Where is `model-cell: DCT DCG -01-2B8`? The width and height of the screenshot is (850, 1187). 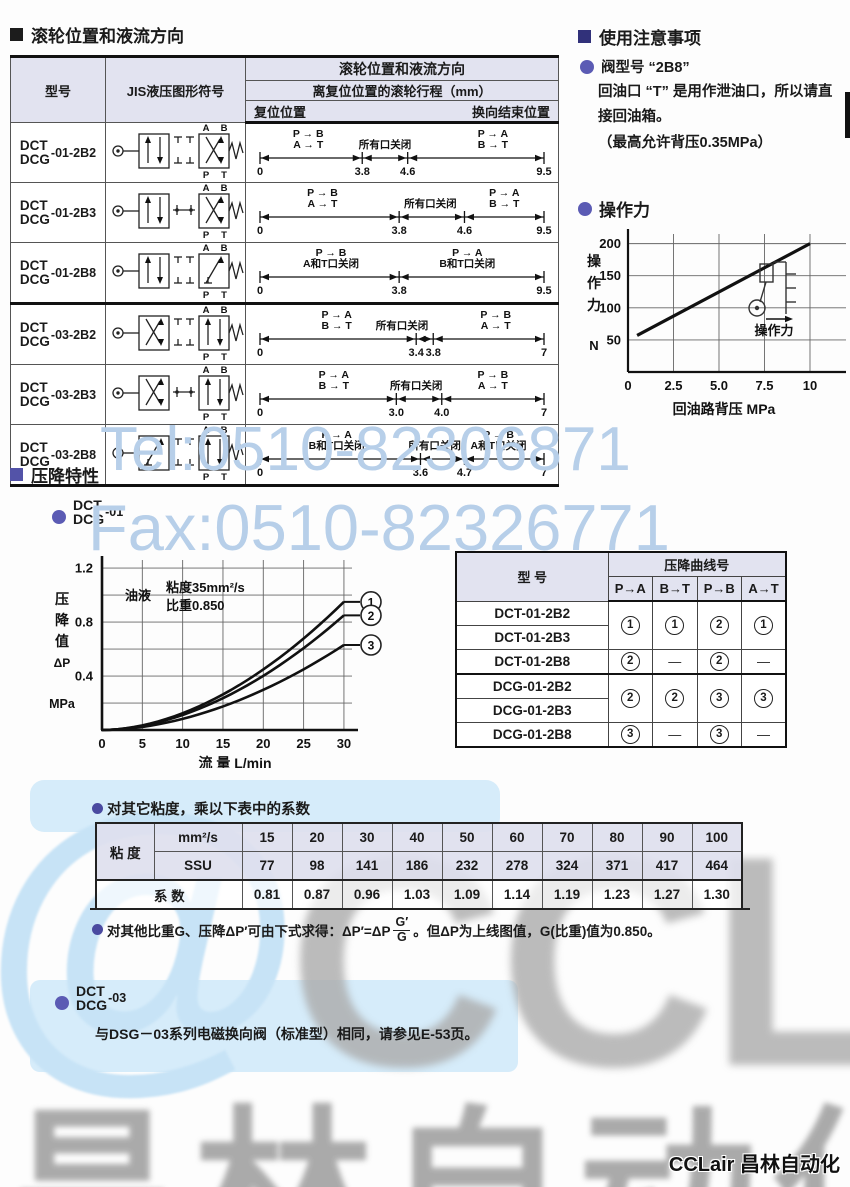 model-cell: DCT DCG -01-2B8 is located at coordinates (58, 273).